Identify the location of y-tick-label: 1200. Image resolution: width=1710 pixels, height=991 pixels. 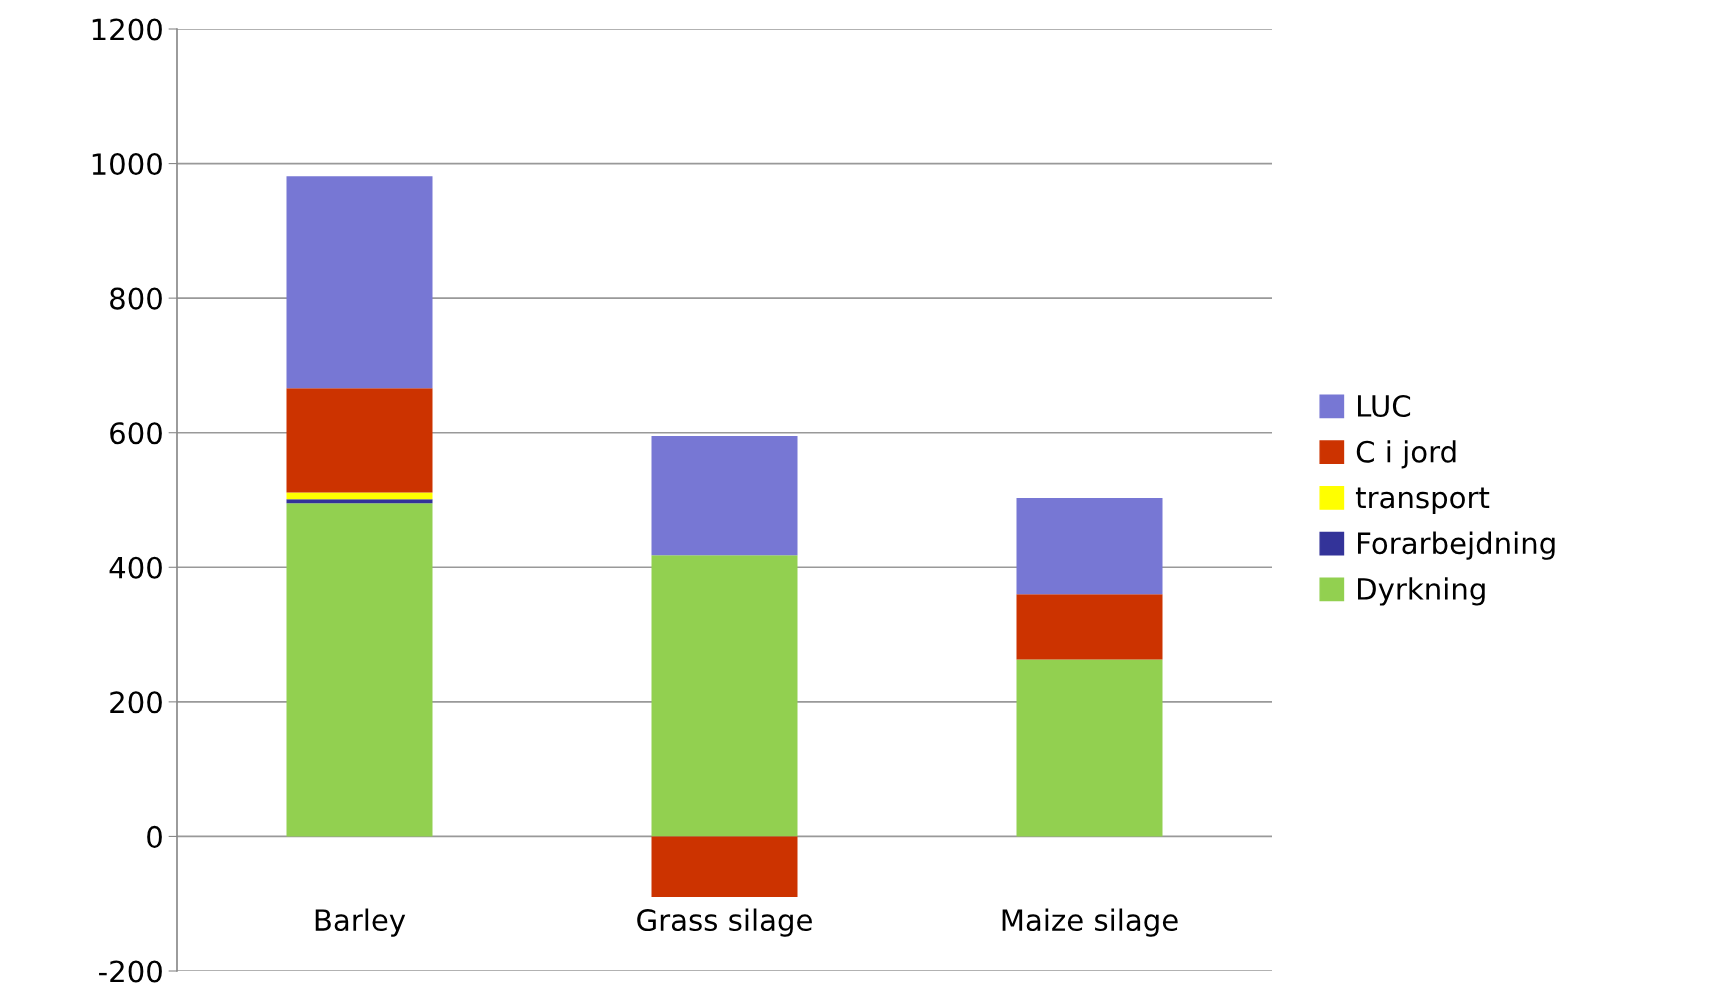
(127, 29).